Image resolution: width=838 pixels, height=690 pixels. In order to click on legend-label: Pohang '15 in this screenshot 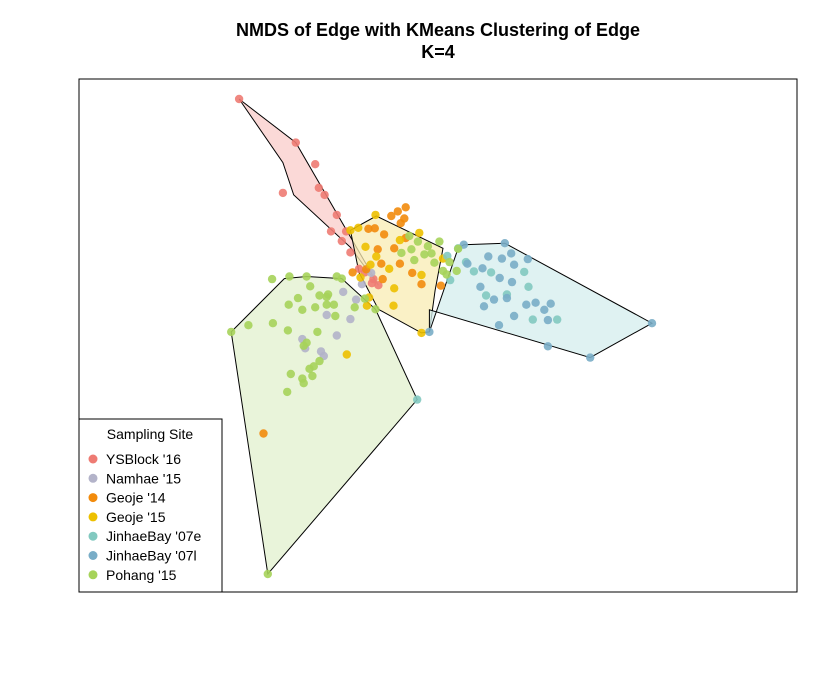, I will do `click(141, 575)`.